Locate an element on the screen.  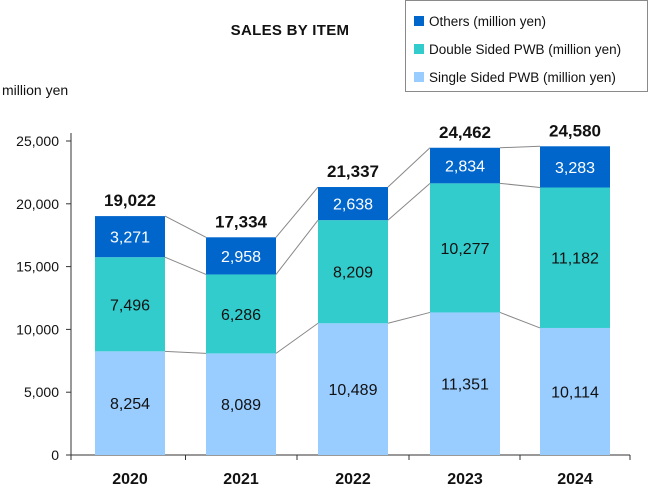
legend-label-single-sided: Single Sided PWB (million yen) is located at coordinates (522, 77).